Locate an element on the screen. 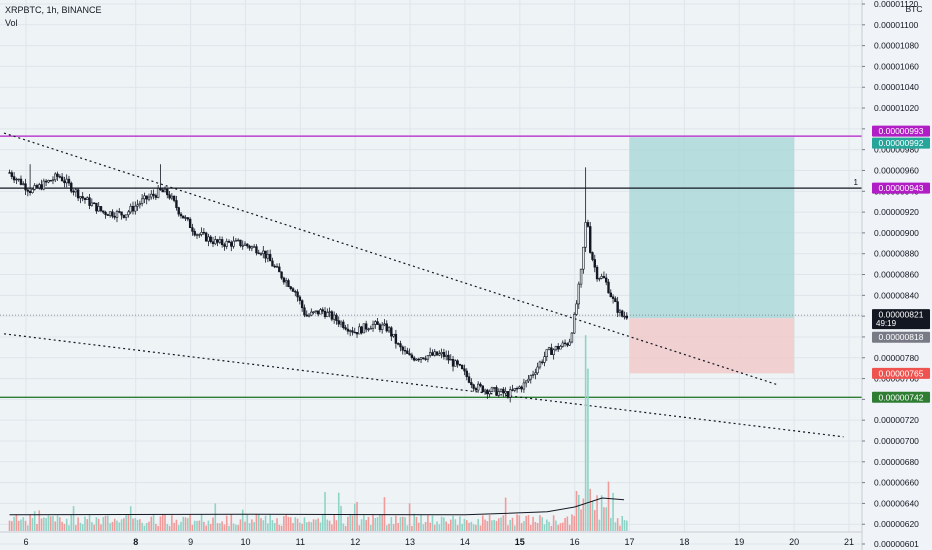 The height and width of the screenshot is (550, 932). price-tick-label: 0.00000960 is located at coordinates (896, 170).